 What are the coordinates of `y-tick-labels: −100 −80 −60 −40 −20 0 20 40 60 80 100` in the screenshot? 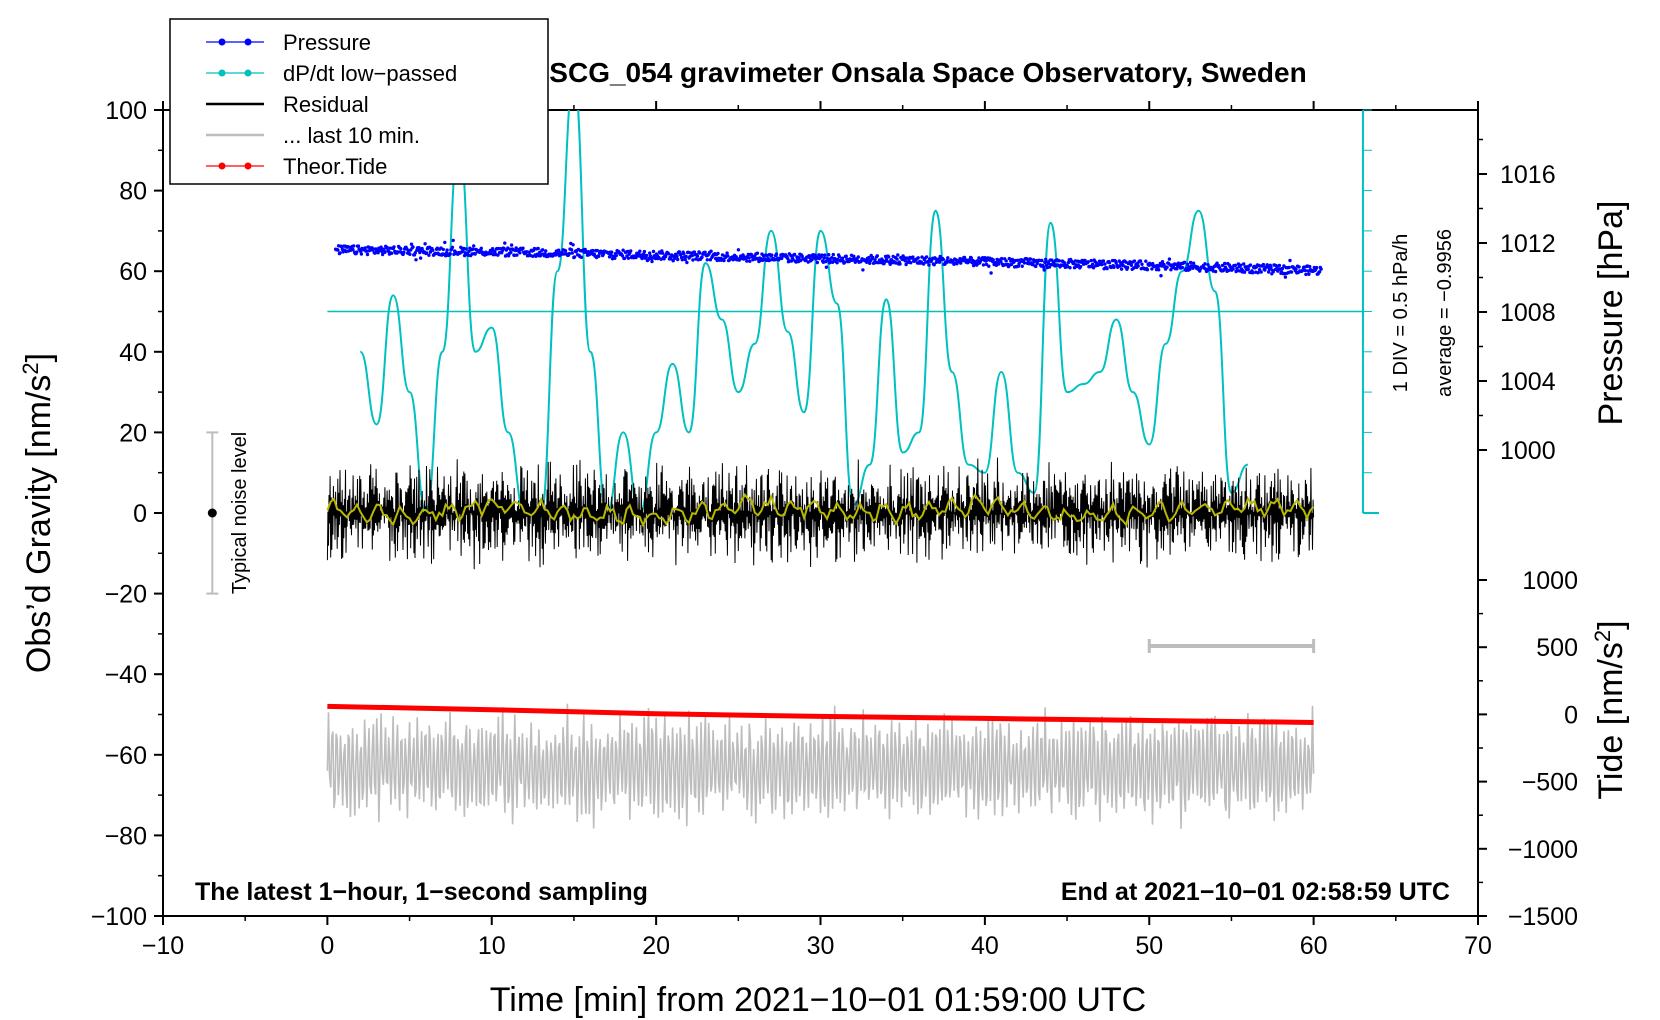 It's located at (119, 514).